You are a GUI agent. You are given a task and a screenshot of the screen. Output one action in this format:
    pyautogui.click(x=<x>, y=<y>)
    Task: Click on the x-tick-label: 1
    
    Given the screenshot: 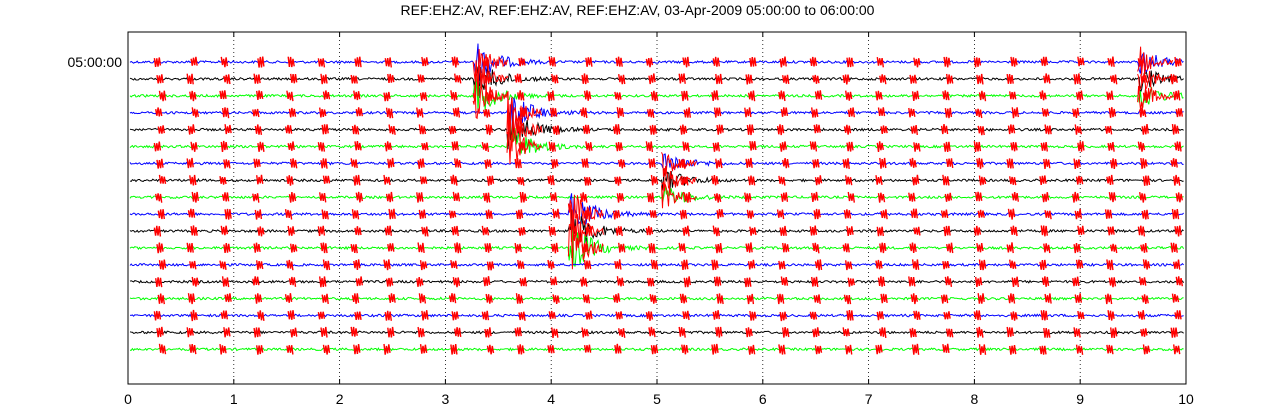 What is the action you would take?
    pyautogui.click(x=234, y=399)
    